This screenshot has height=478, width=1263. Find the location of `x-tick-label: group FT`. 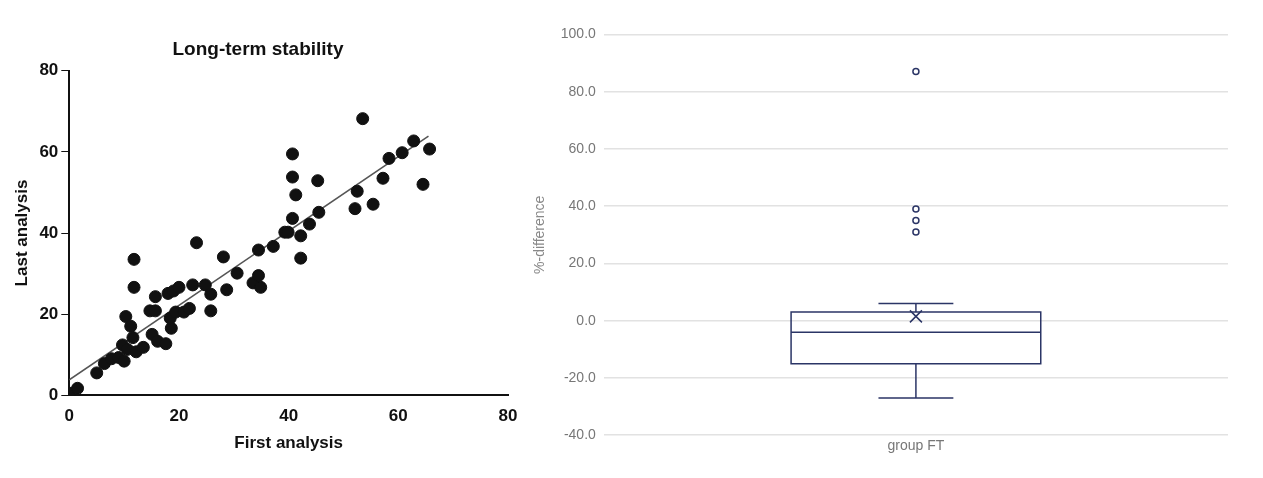

x-tick-label: group FT is located at coordinates (916, 445).